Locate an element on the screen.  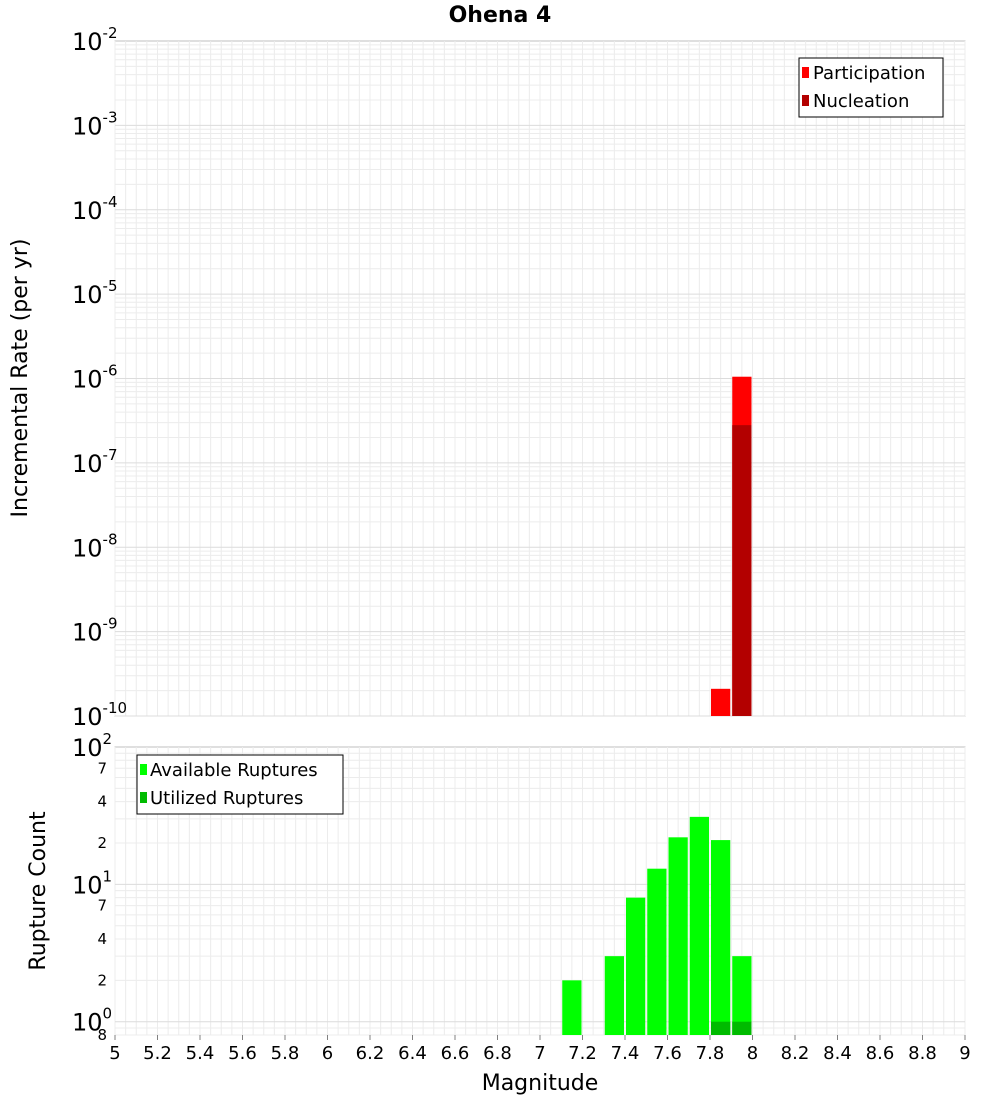
x-tick-label: 7.8 is located at coordinates (710, 1053).